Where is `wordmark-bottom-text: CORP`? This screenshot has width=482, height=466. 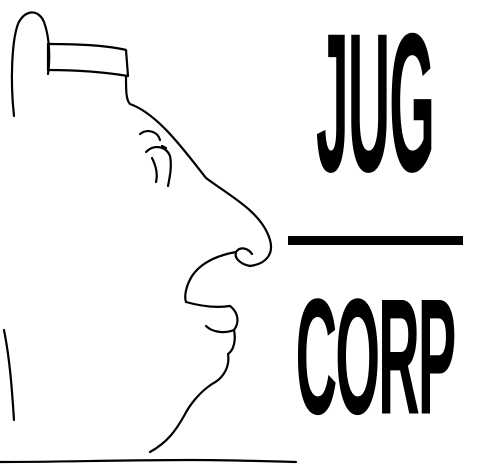 wordmark-bottom-text: CORP is located at coordinates (376, 357).